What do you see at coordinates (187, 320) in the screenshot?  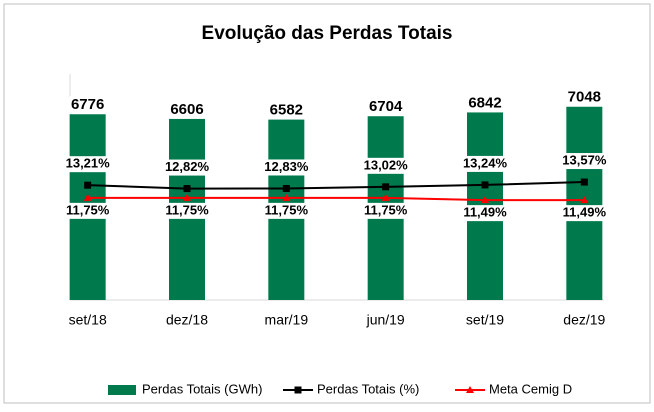 I see `x-tick-label: dez/18` at bounding box center [187, 320].